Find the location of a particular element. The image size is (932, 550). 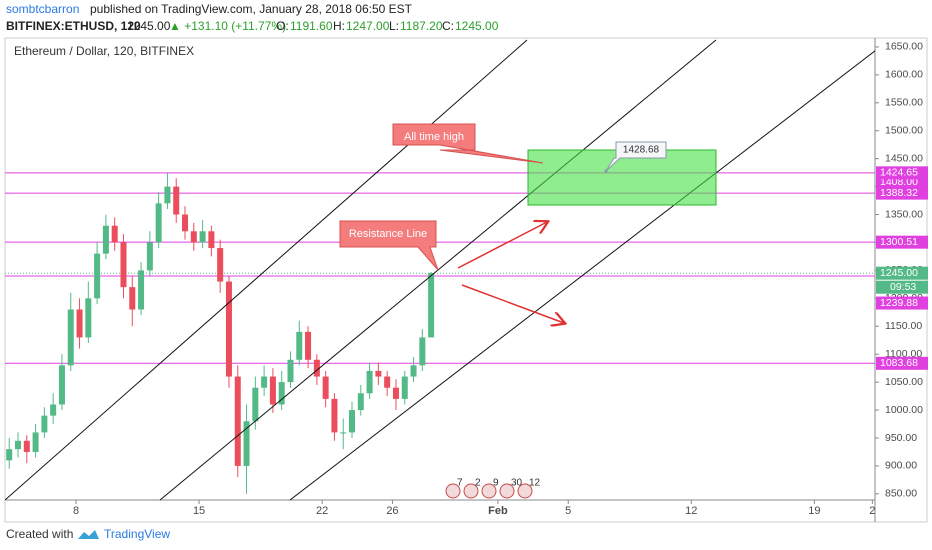

event-count: 12 is located at coordinates (535, 483).